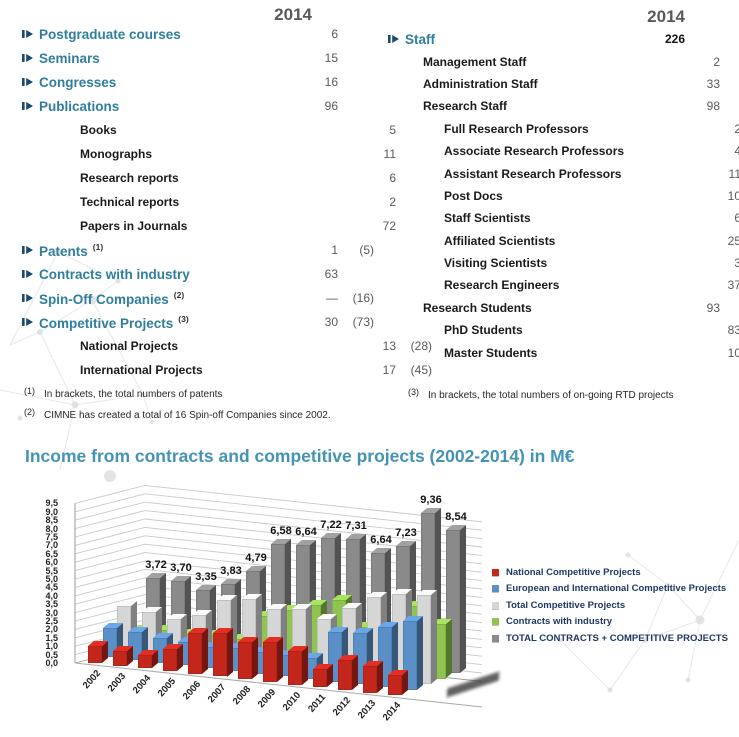 The width and height of the screenshot is (739, 737). I want to click on row-label: Technical reports, so click(130, 202).